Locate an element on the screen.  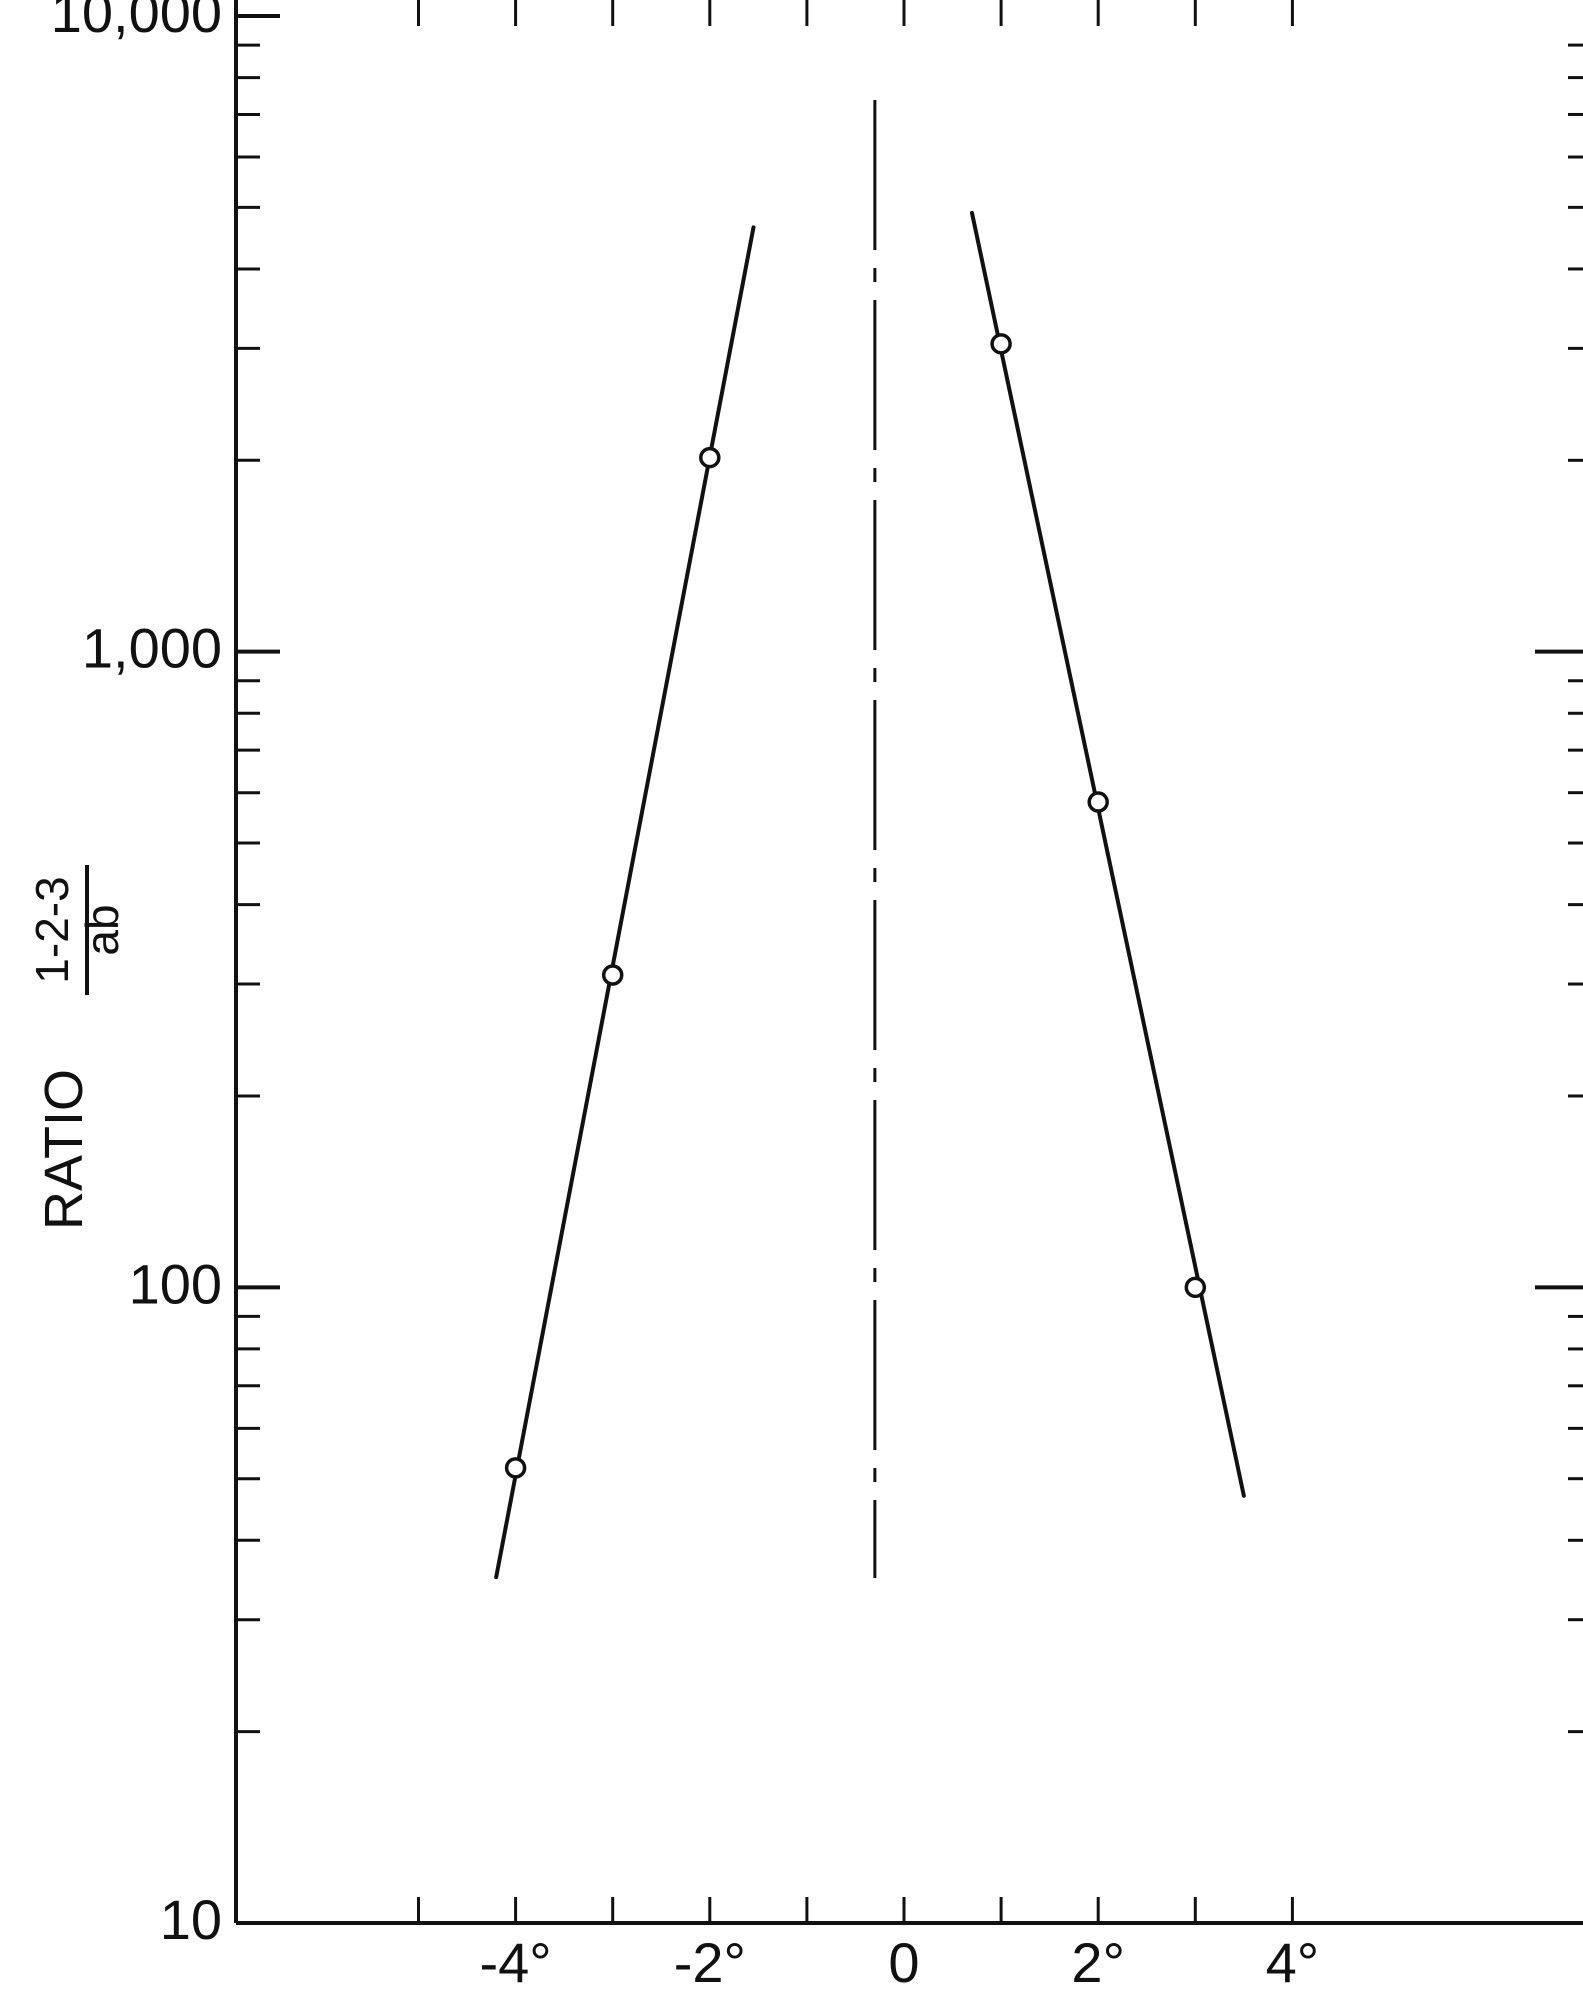
x-tick-label: 4° is located at coordinates (1293, 1960).